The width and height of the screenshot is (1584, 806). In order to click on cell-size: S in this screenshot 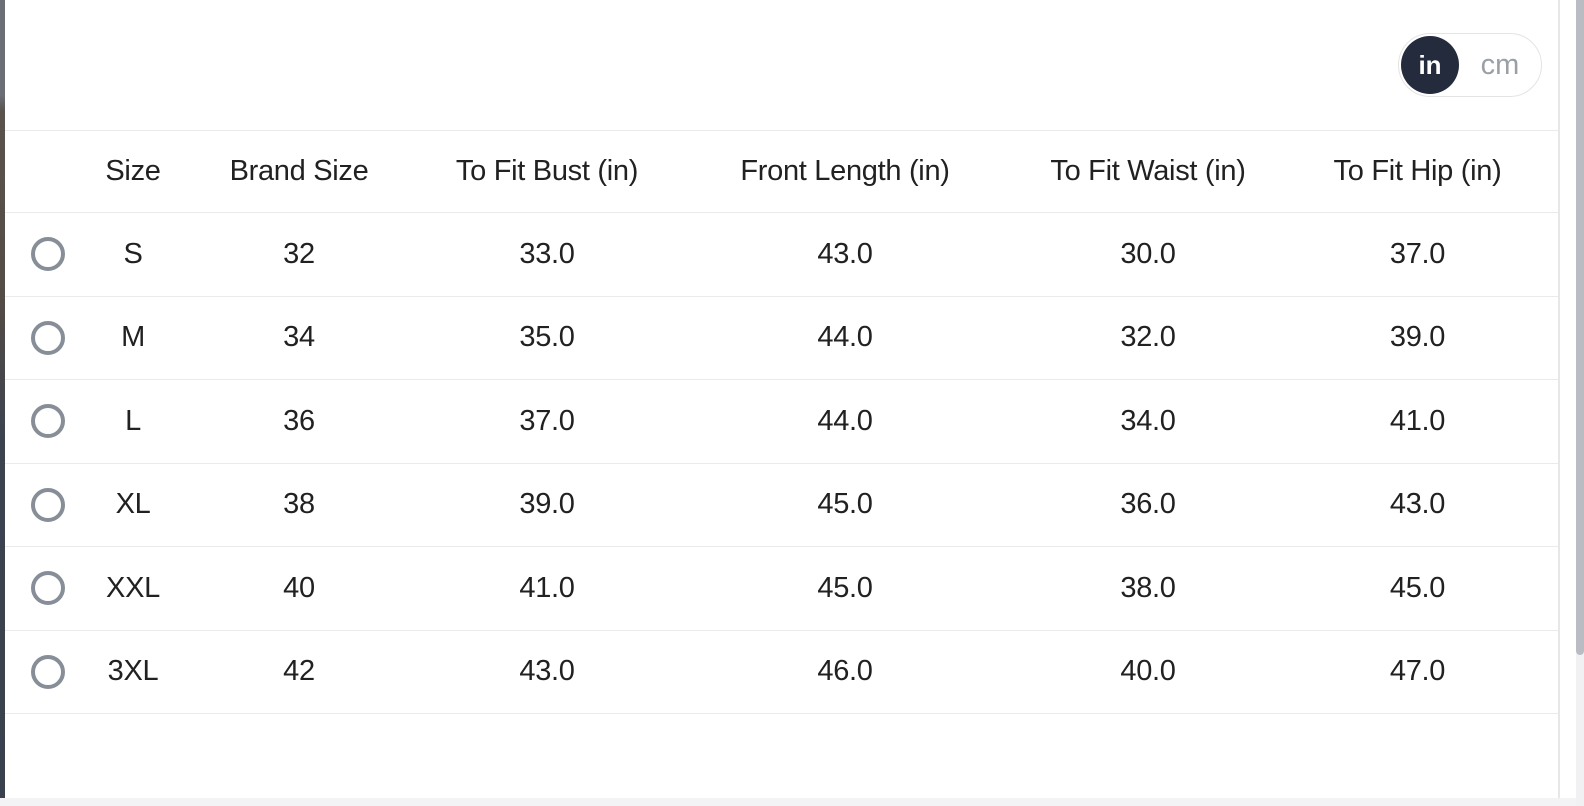, I will do `click(133, 253)`.